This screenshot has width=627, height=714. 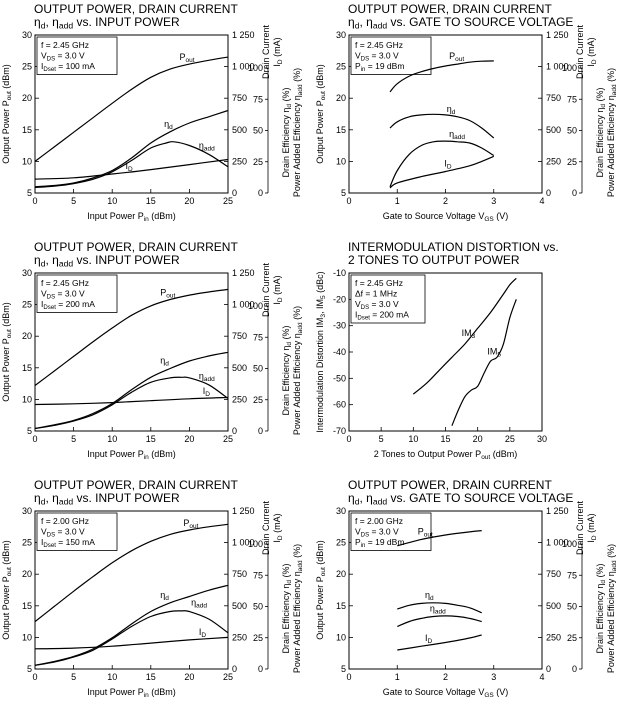 What do you see at coordinates (339, 431) in the screenshot?
I see `y-tick-label: -70` at bounding box center [339, 431].